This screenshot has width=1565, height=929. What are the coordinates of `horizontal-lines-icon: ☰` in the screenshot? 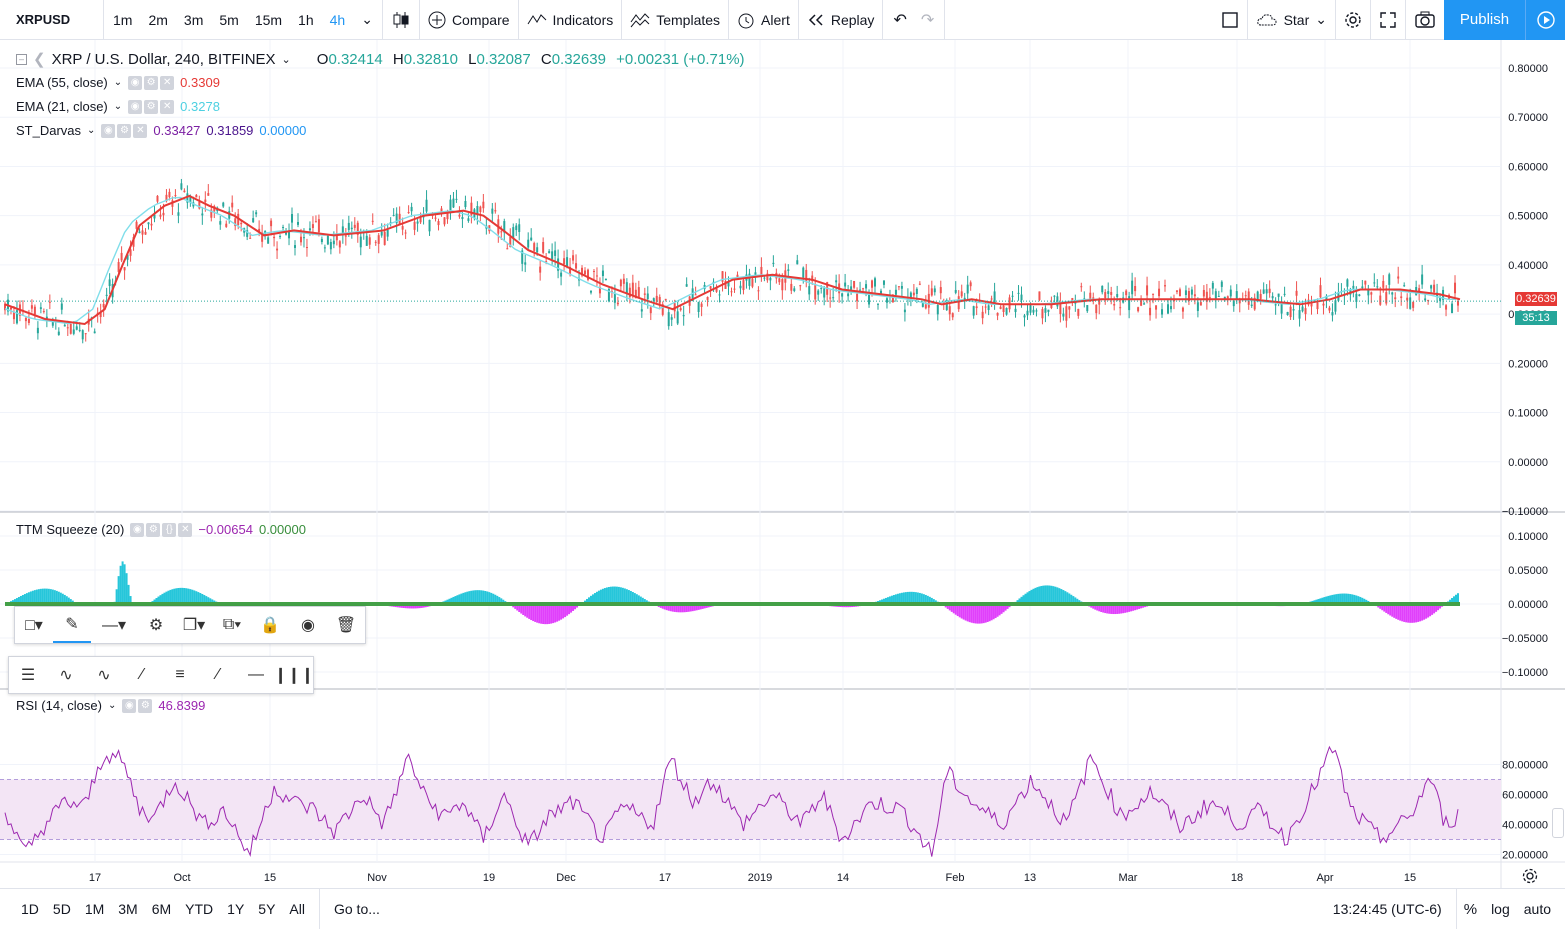 It's located at (28, 675).